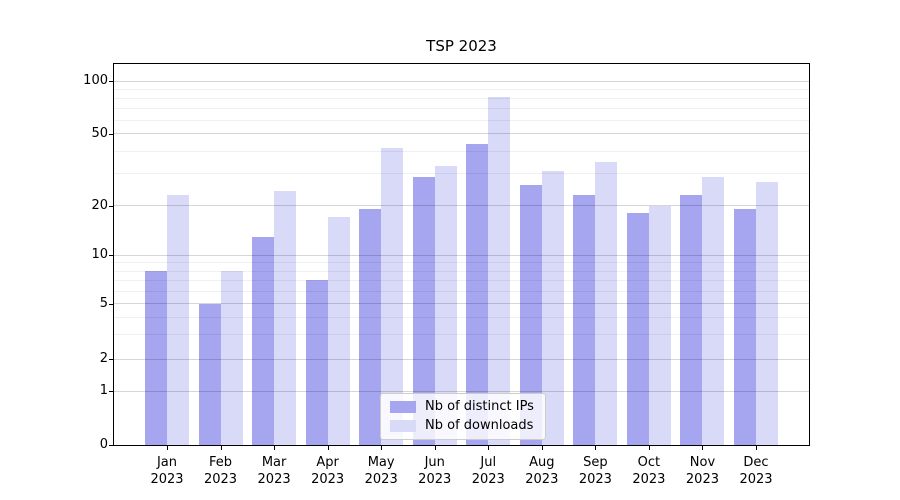  What do you see at coordinates (103, 390) in the screenshot?
I see `y-axis-tick-label: 1` at bounding box center [103, 390].